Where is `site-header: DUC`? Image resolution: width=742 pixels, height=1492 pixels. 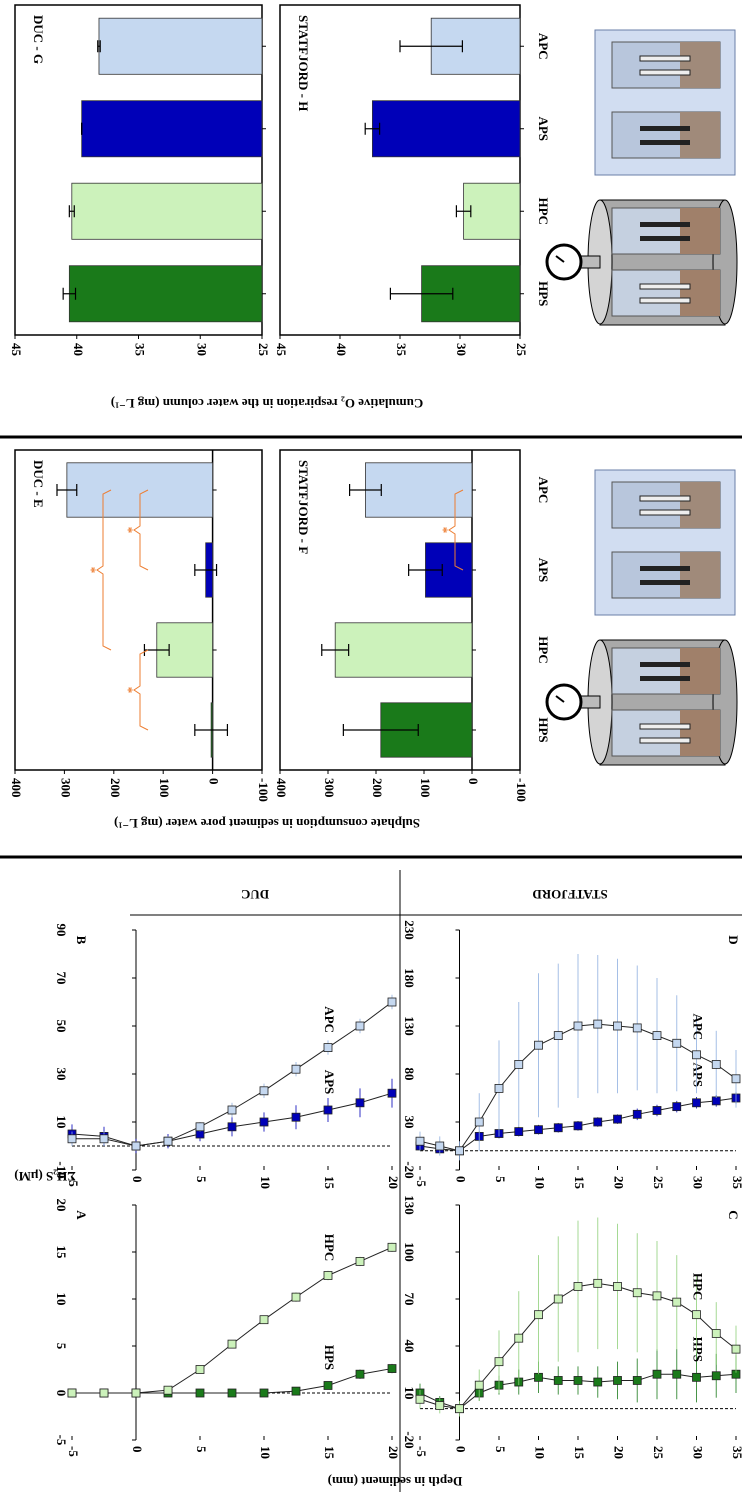
site-header: DUC is located at coordinates (255, 894).